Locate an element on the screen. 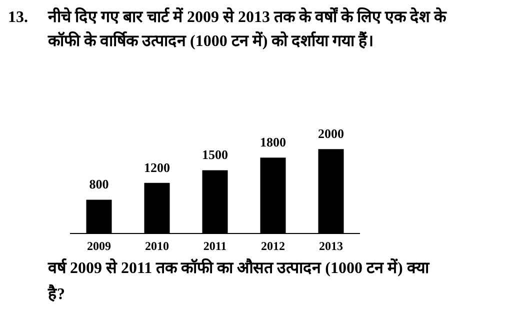  x-tick-label: 2011 is located at coordinates (215, 245).